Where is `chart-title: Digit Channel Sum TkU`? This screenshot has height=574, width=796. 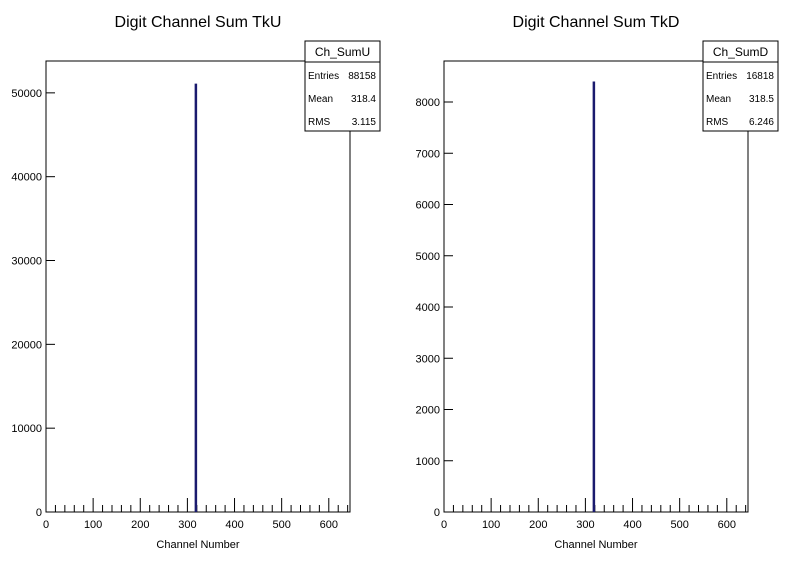
chart-title: Digit Channel Sum TkU is located at coordinates (198, 22).